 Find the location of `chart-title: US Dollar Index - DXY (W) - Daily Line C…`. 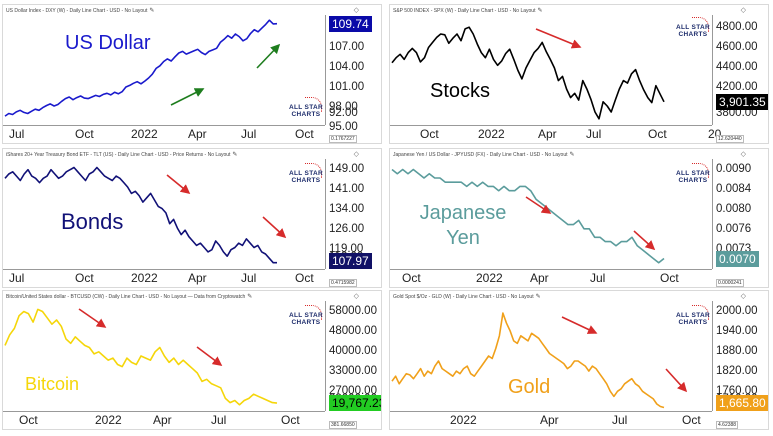

chart-title: US Dollar Index - DXY (W) - Daily Line C… is located at coordinates (80, 11).